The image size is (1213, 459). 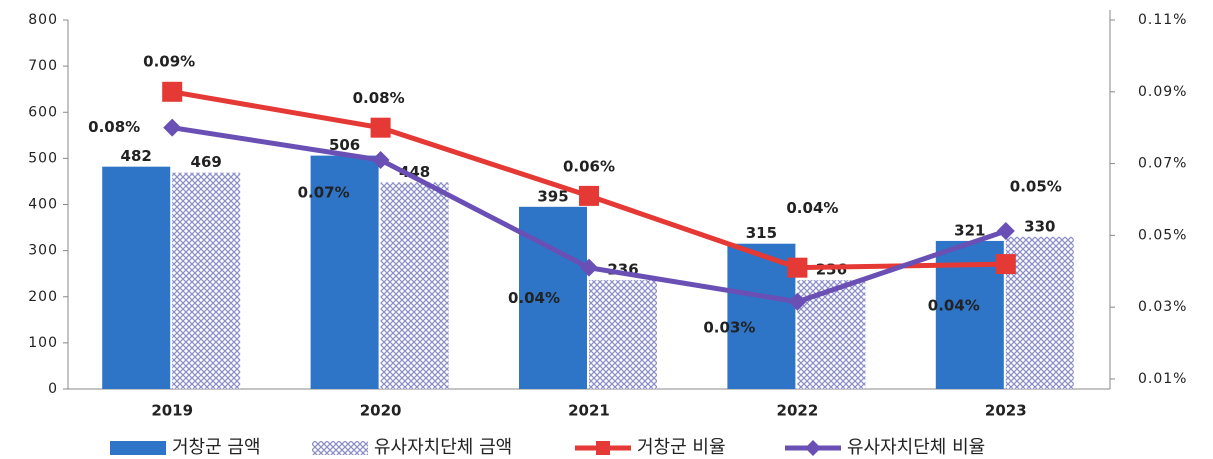 I want to click on data-label: 448, so click(x=414, y=172).